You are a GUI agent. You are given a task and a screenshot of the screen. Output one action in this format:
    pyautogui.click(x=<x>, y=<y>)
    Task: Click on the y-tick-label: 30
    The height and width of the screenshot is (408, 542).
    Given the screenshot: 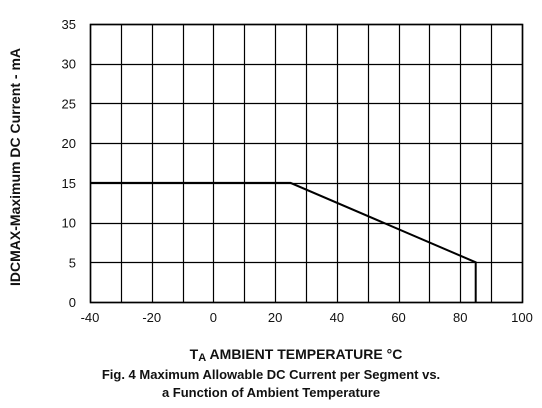 What is the action you would take?
    pyautogui.click(x=69, y=64)
    